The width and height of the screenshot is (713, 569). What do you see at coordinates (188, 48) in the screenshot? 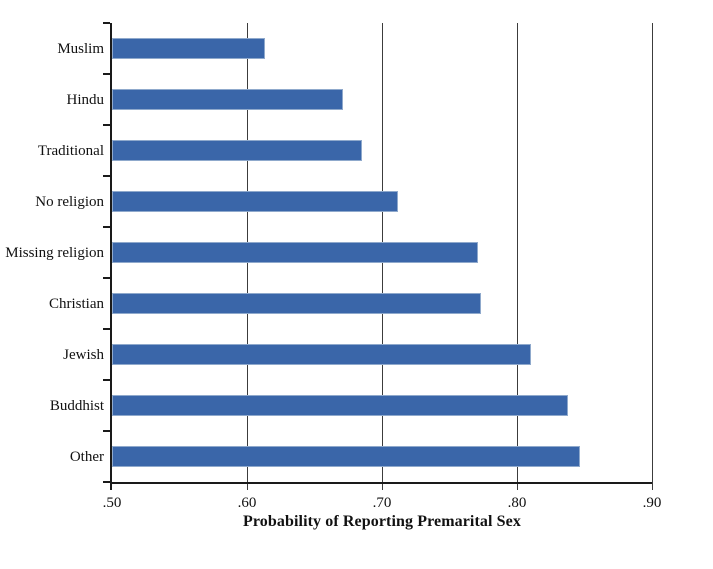
I see `bar-muslim` at bounding box center [188, 48].